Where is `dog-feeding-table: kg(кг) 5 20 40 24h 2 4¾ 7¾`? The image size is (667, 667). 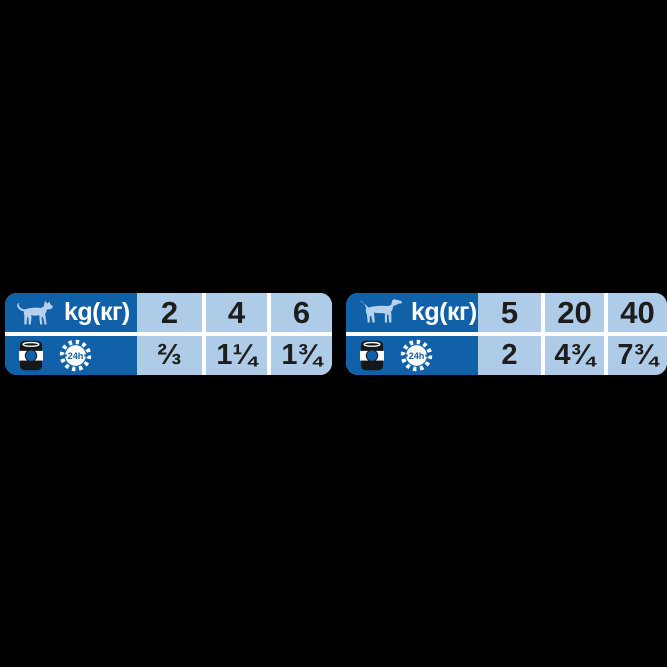
dog-feeding-table: kg(кг) 5 20 40 24h 2 4¾ 7¾ is located at coordinates (506, 334).